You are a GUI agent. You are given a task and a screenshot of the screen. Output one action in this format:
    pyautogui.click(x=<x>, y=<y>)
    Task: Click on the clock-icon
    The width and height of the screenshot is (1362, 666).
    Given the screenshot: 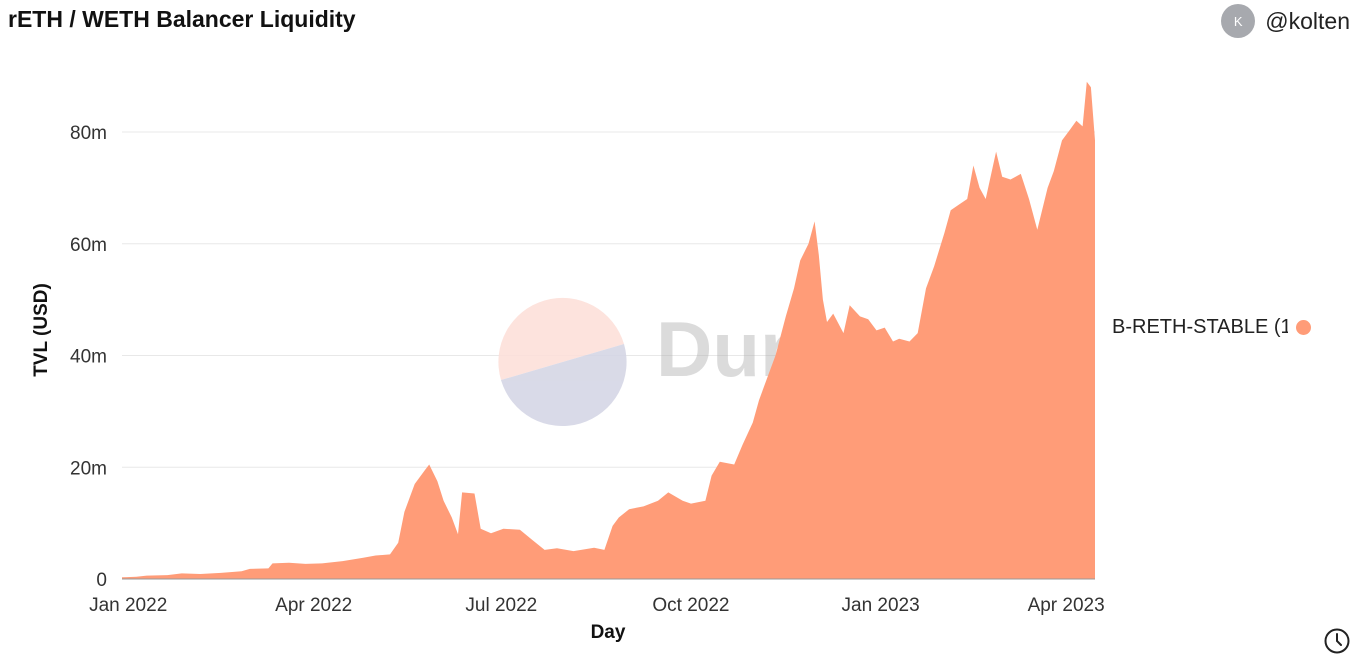 What is the action you would take?
    pyautogui.click(x=1337, y=641)
    